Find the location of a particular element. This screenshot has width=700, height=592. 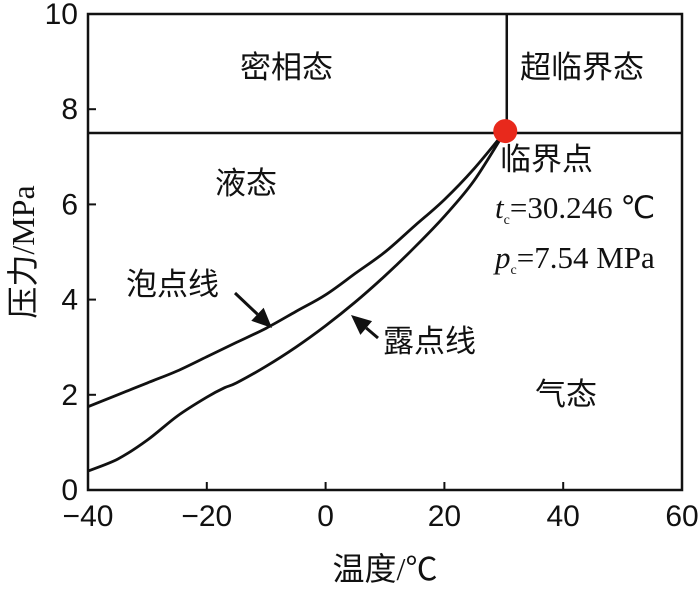

dew-line-arrow-shaft is located at coordinates (372, 333).